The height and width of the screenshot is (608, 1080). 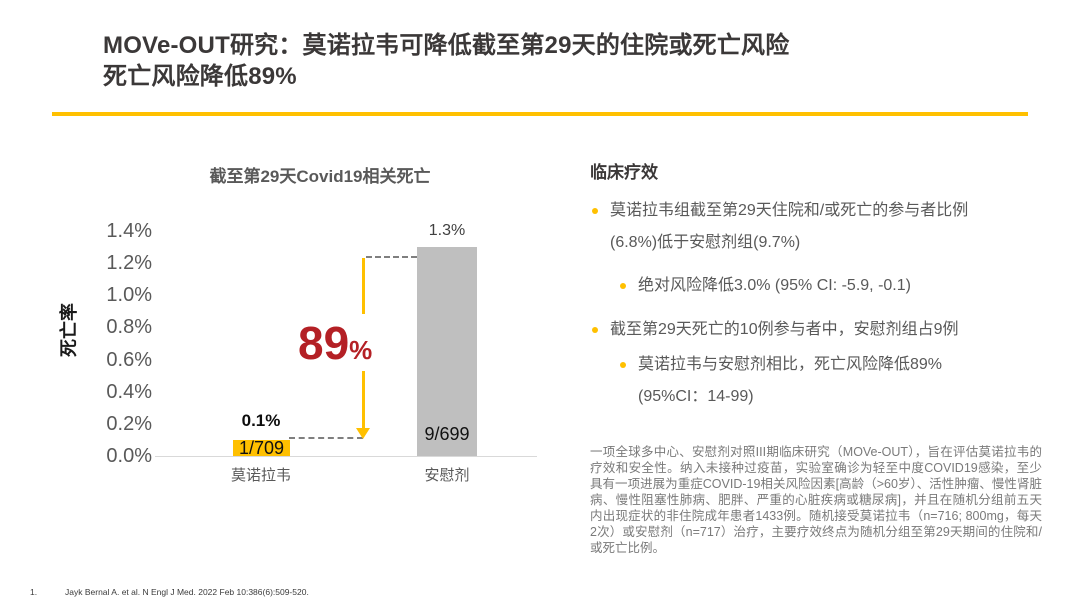 I want to click on clinical-efficacy-heading: 临床疗效, so click(x=624, y=172).